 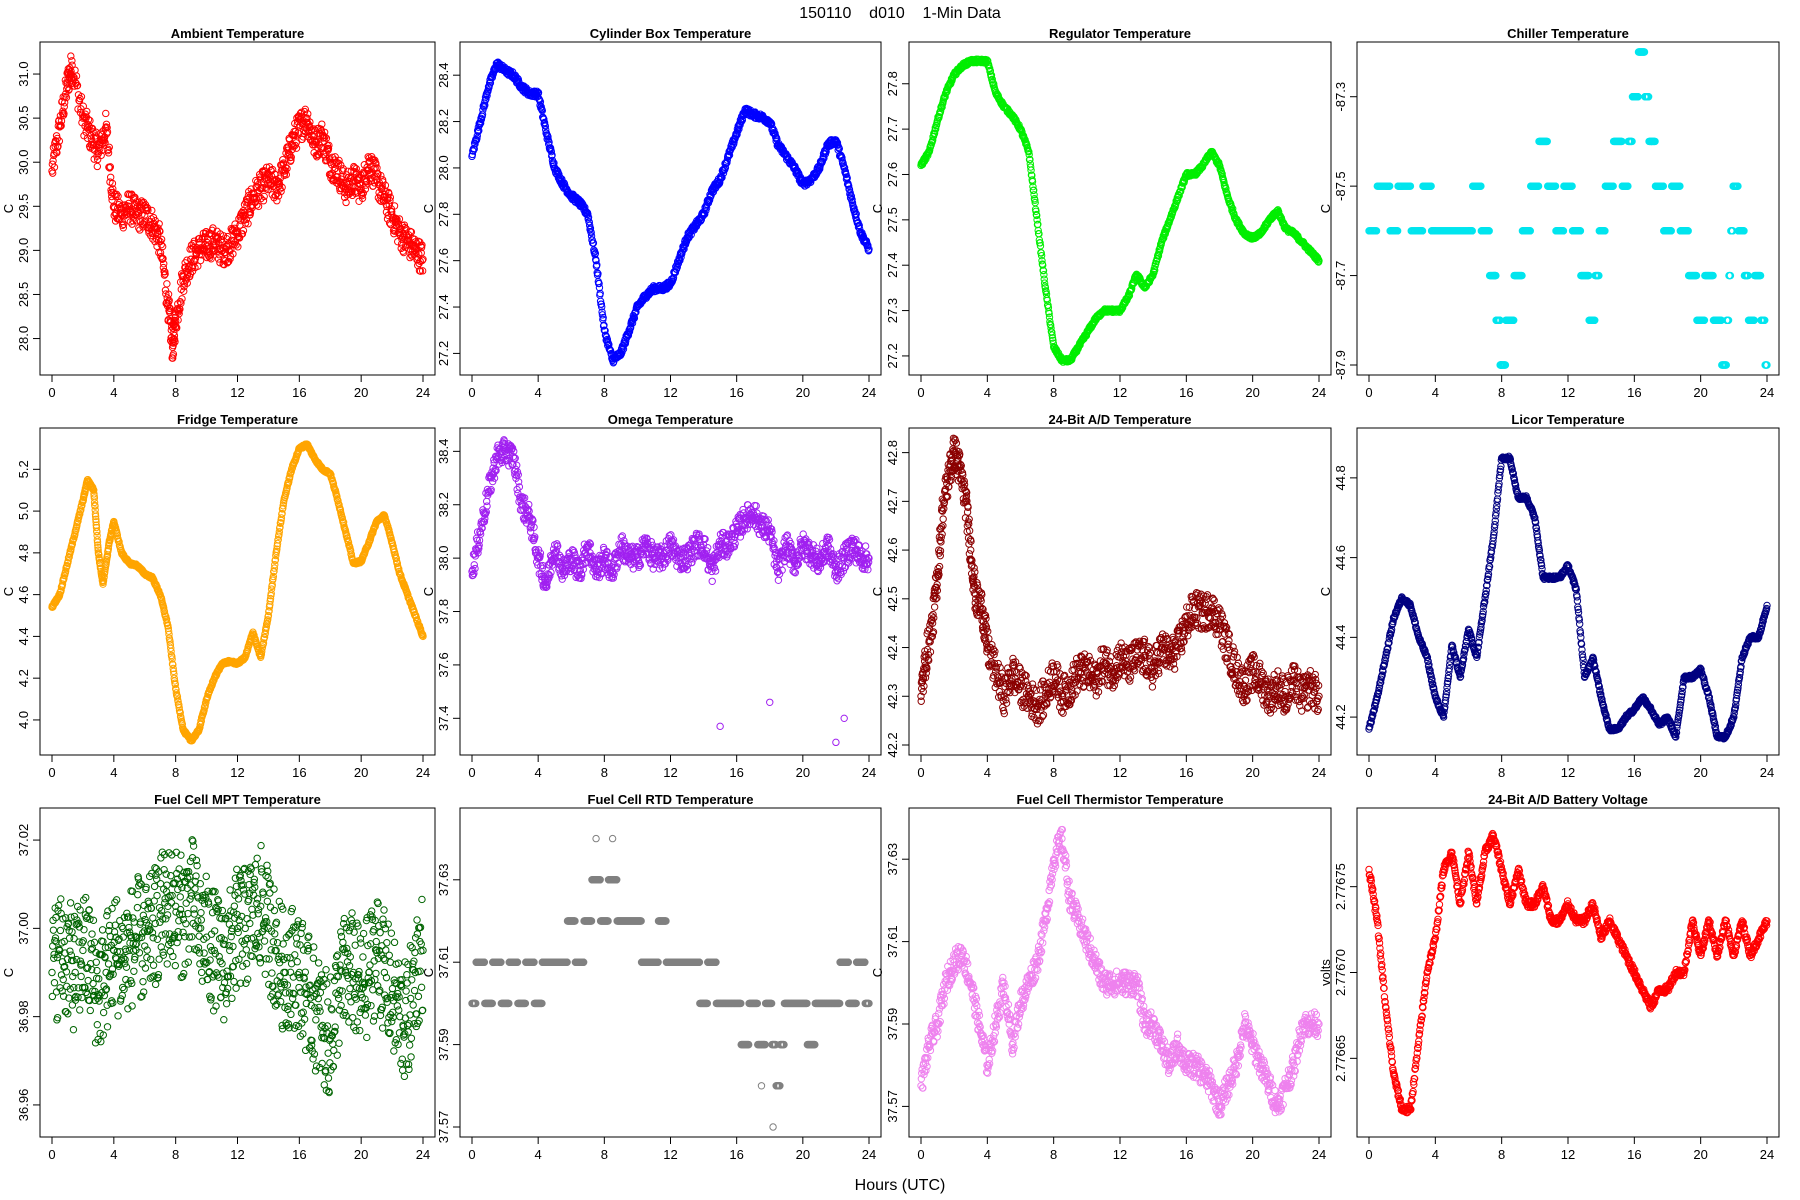 What do you see at coordinates (892, 219) in the screenshot?
I see `y-tick-label: 27.5` at bounding box center [892, 219].